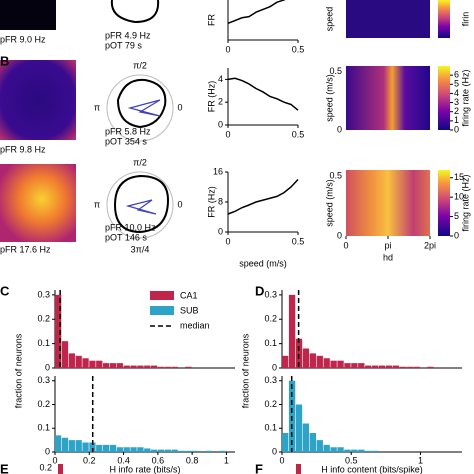  What do you see at coordinates (245, 370) in the screenshot?
I see `y-axis-label: fraction of neurons` at bounding box center [245, 370].